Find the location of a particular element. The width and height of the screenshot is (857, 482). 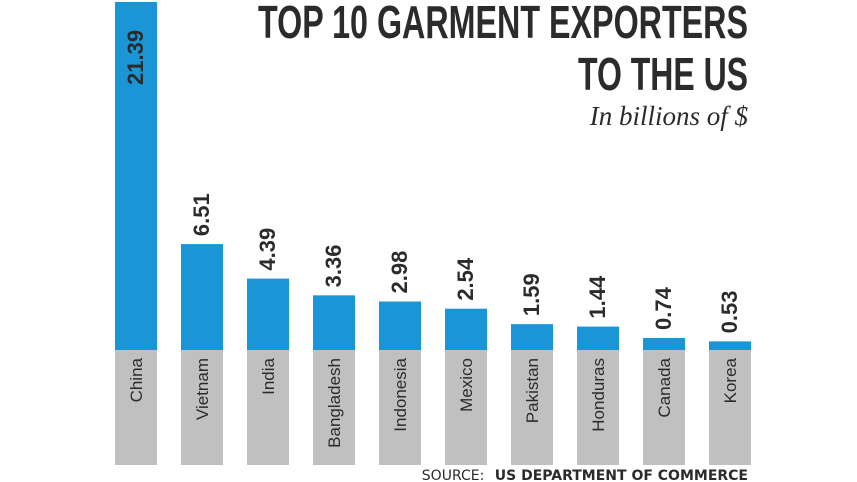

category-band-honduras is located at coordinates (598, 407).